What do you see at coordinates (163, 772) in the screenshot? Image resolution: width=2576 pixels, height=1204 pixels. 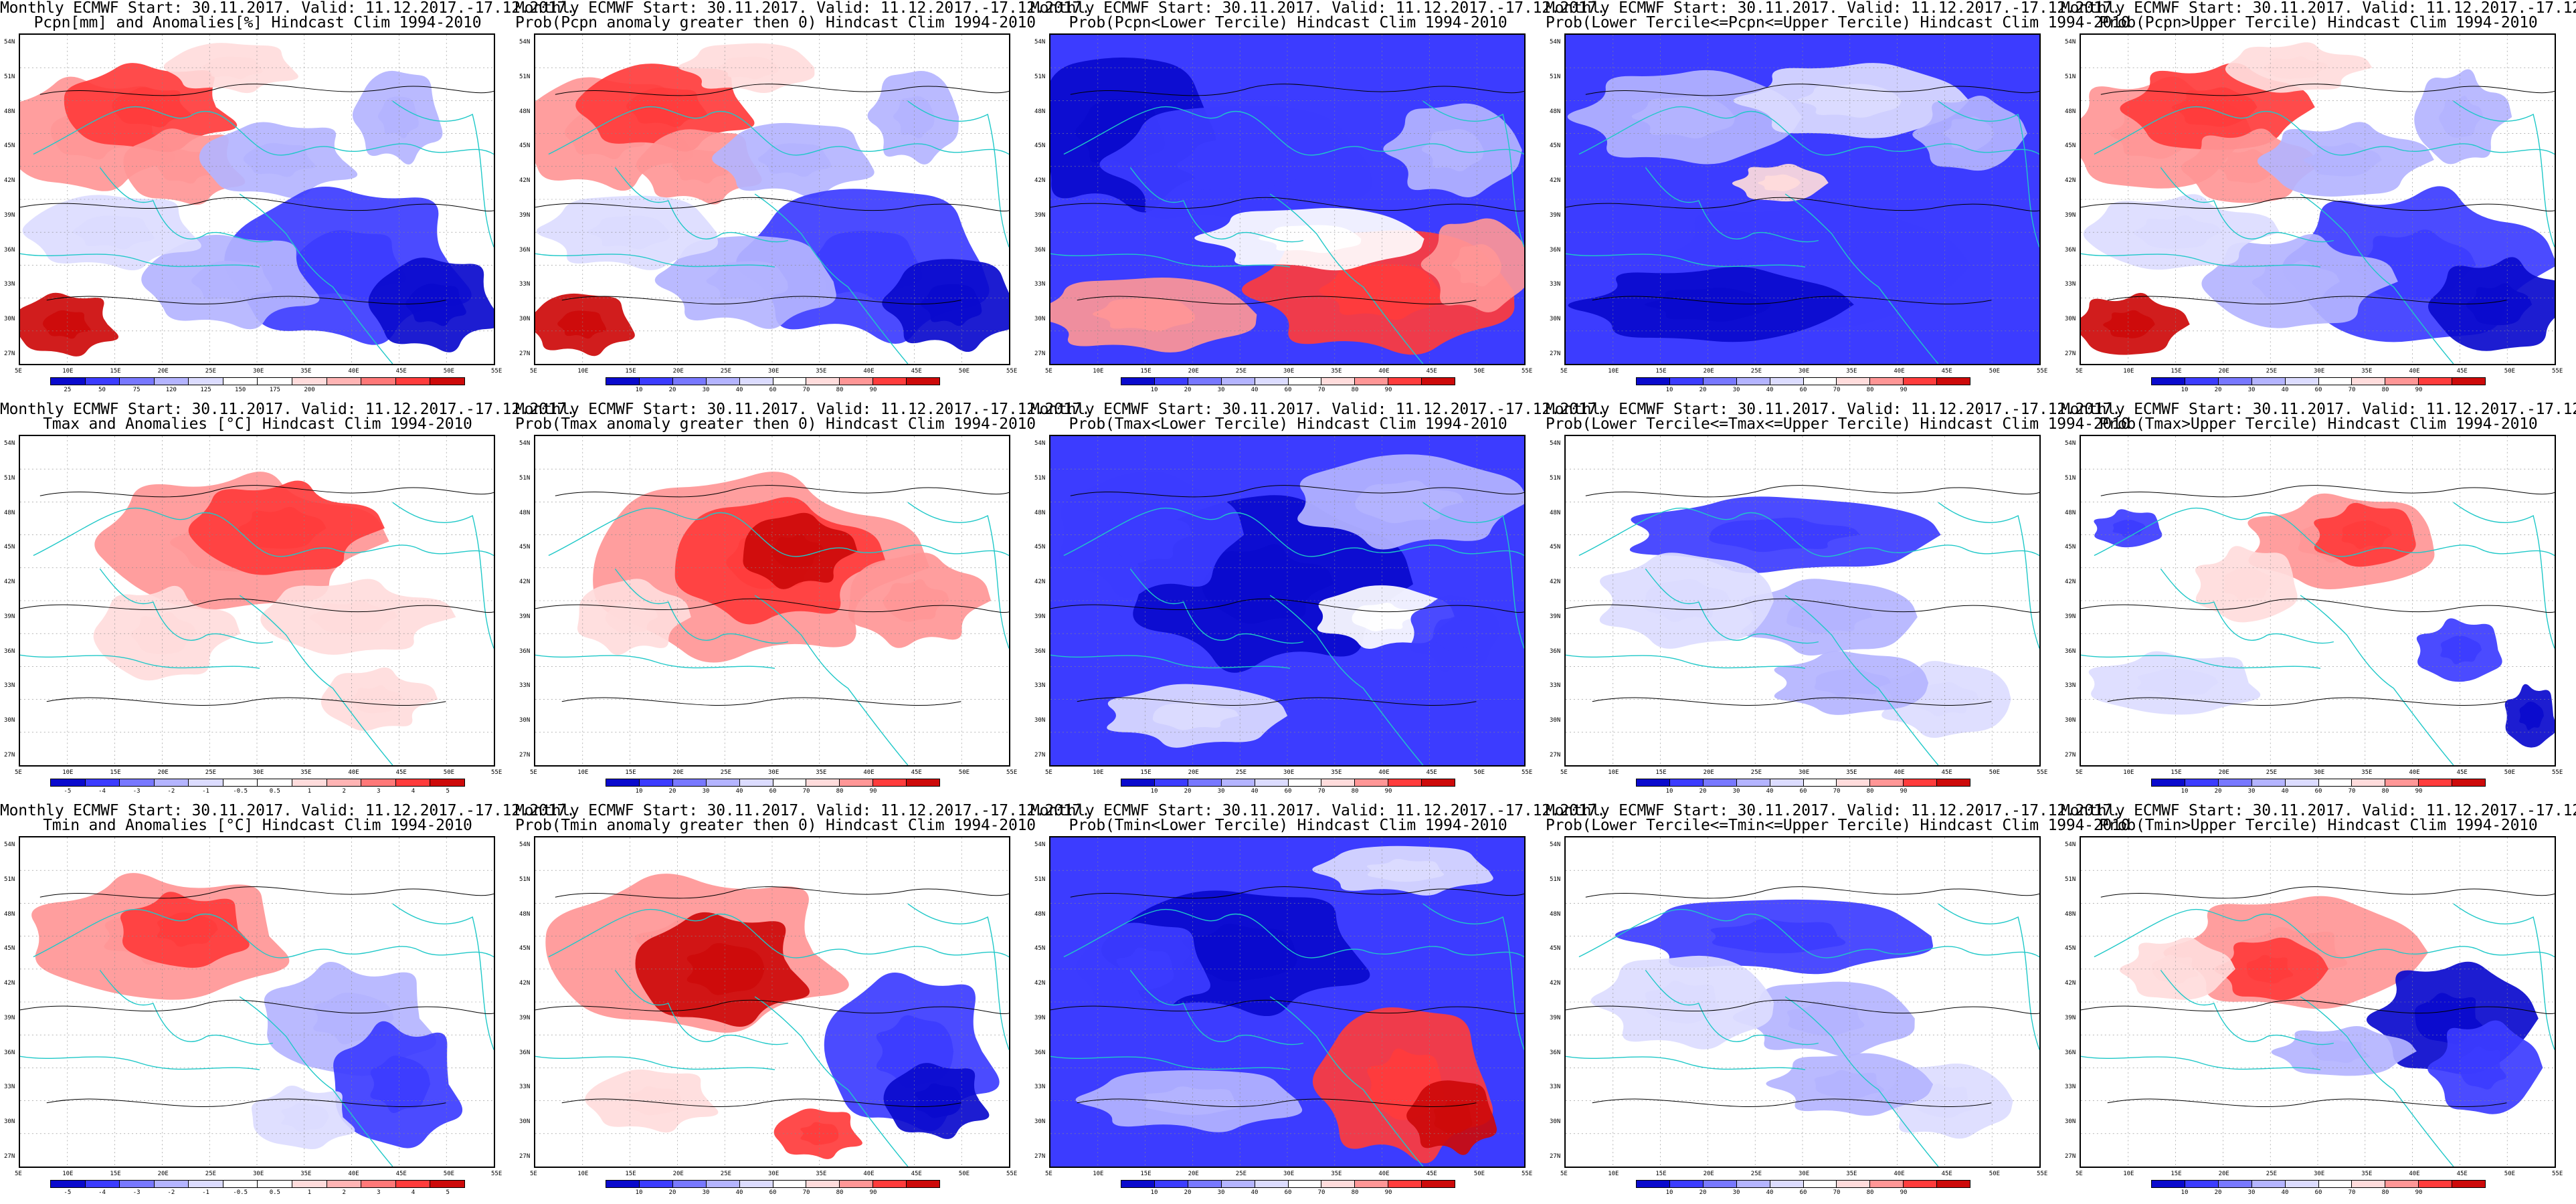 I see `longitude-label: 20E` at bounding box center [163, 772].